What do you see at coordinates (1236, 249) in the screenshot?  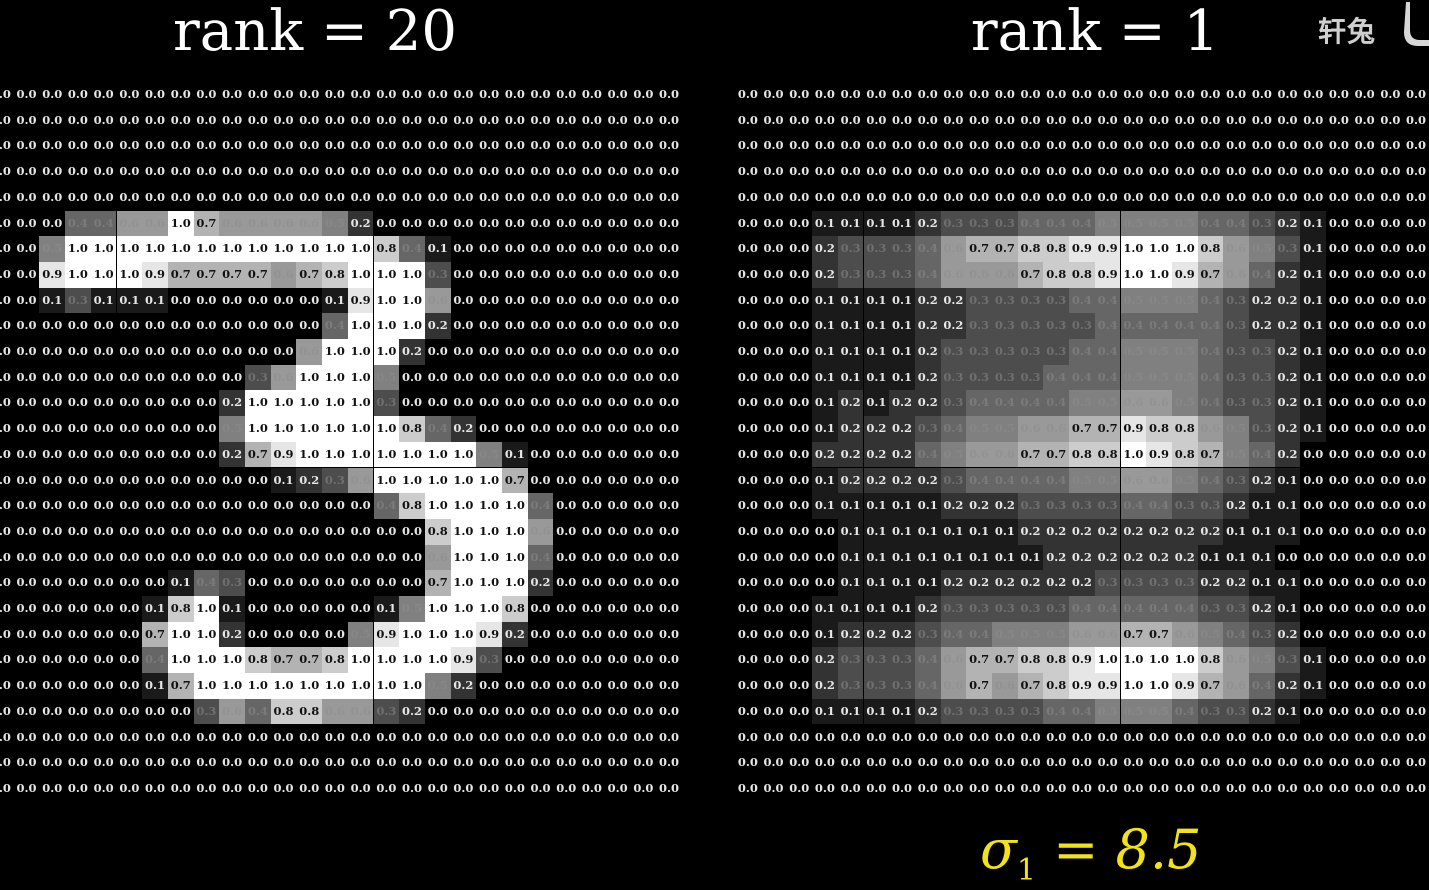 I see `rank1-pixel-cell: 0.6` at bounding box center [1236, 249].